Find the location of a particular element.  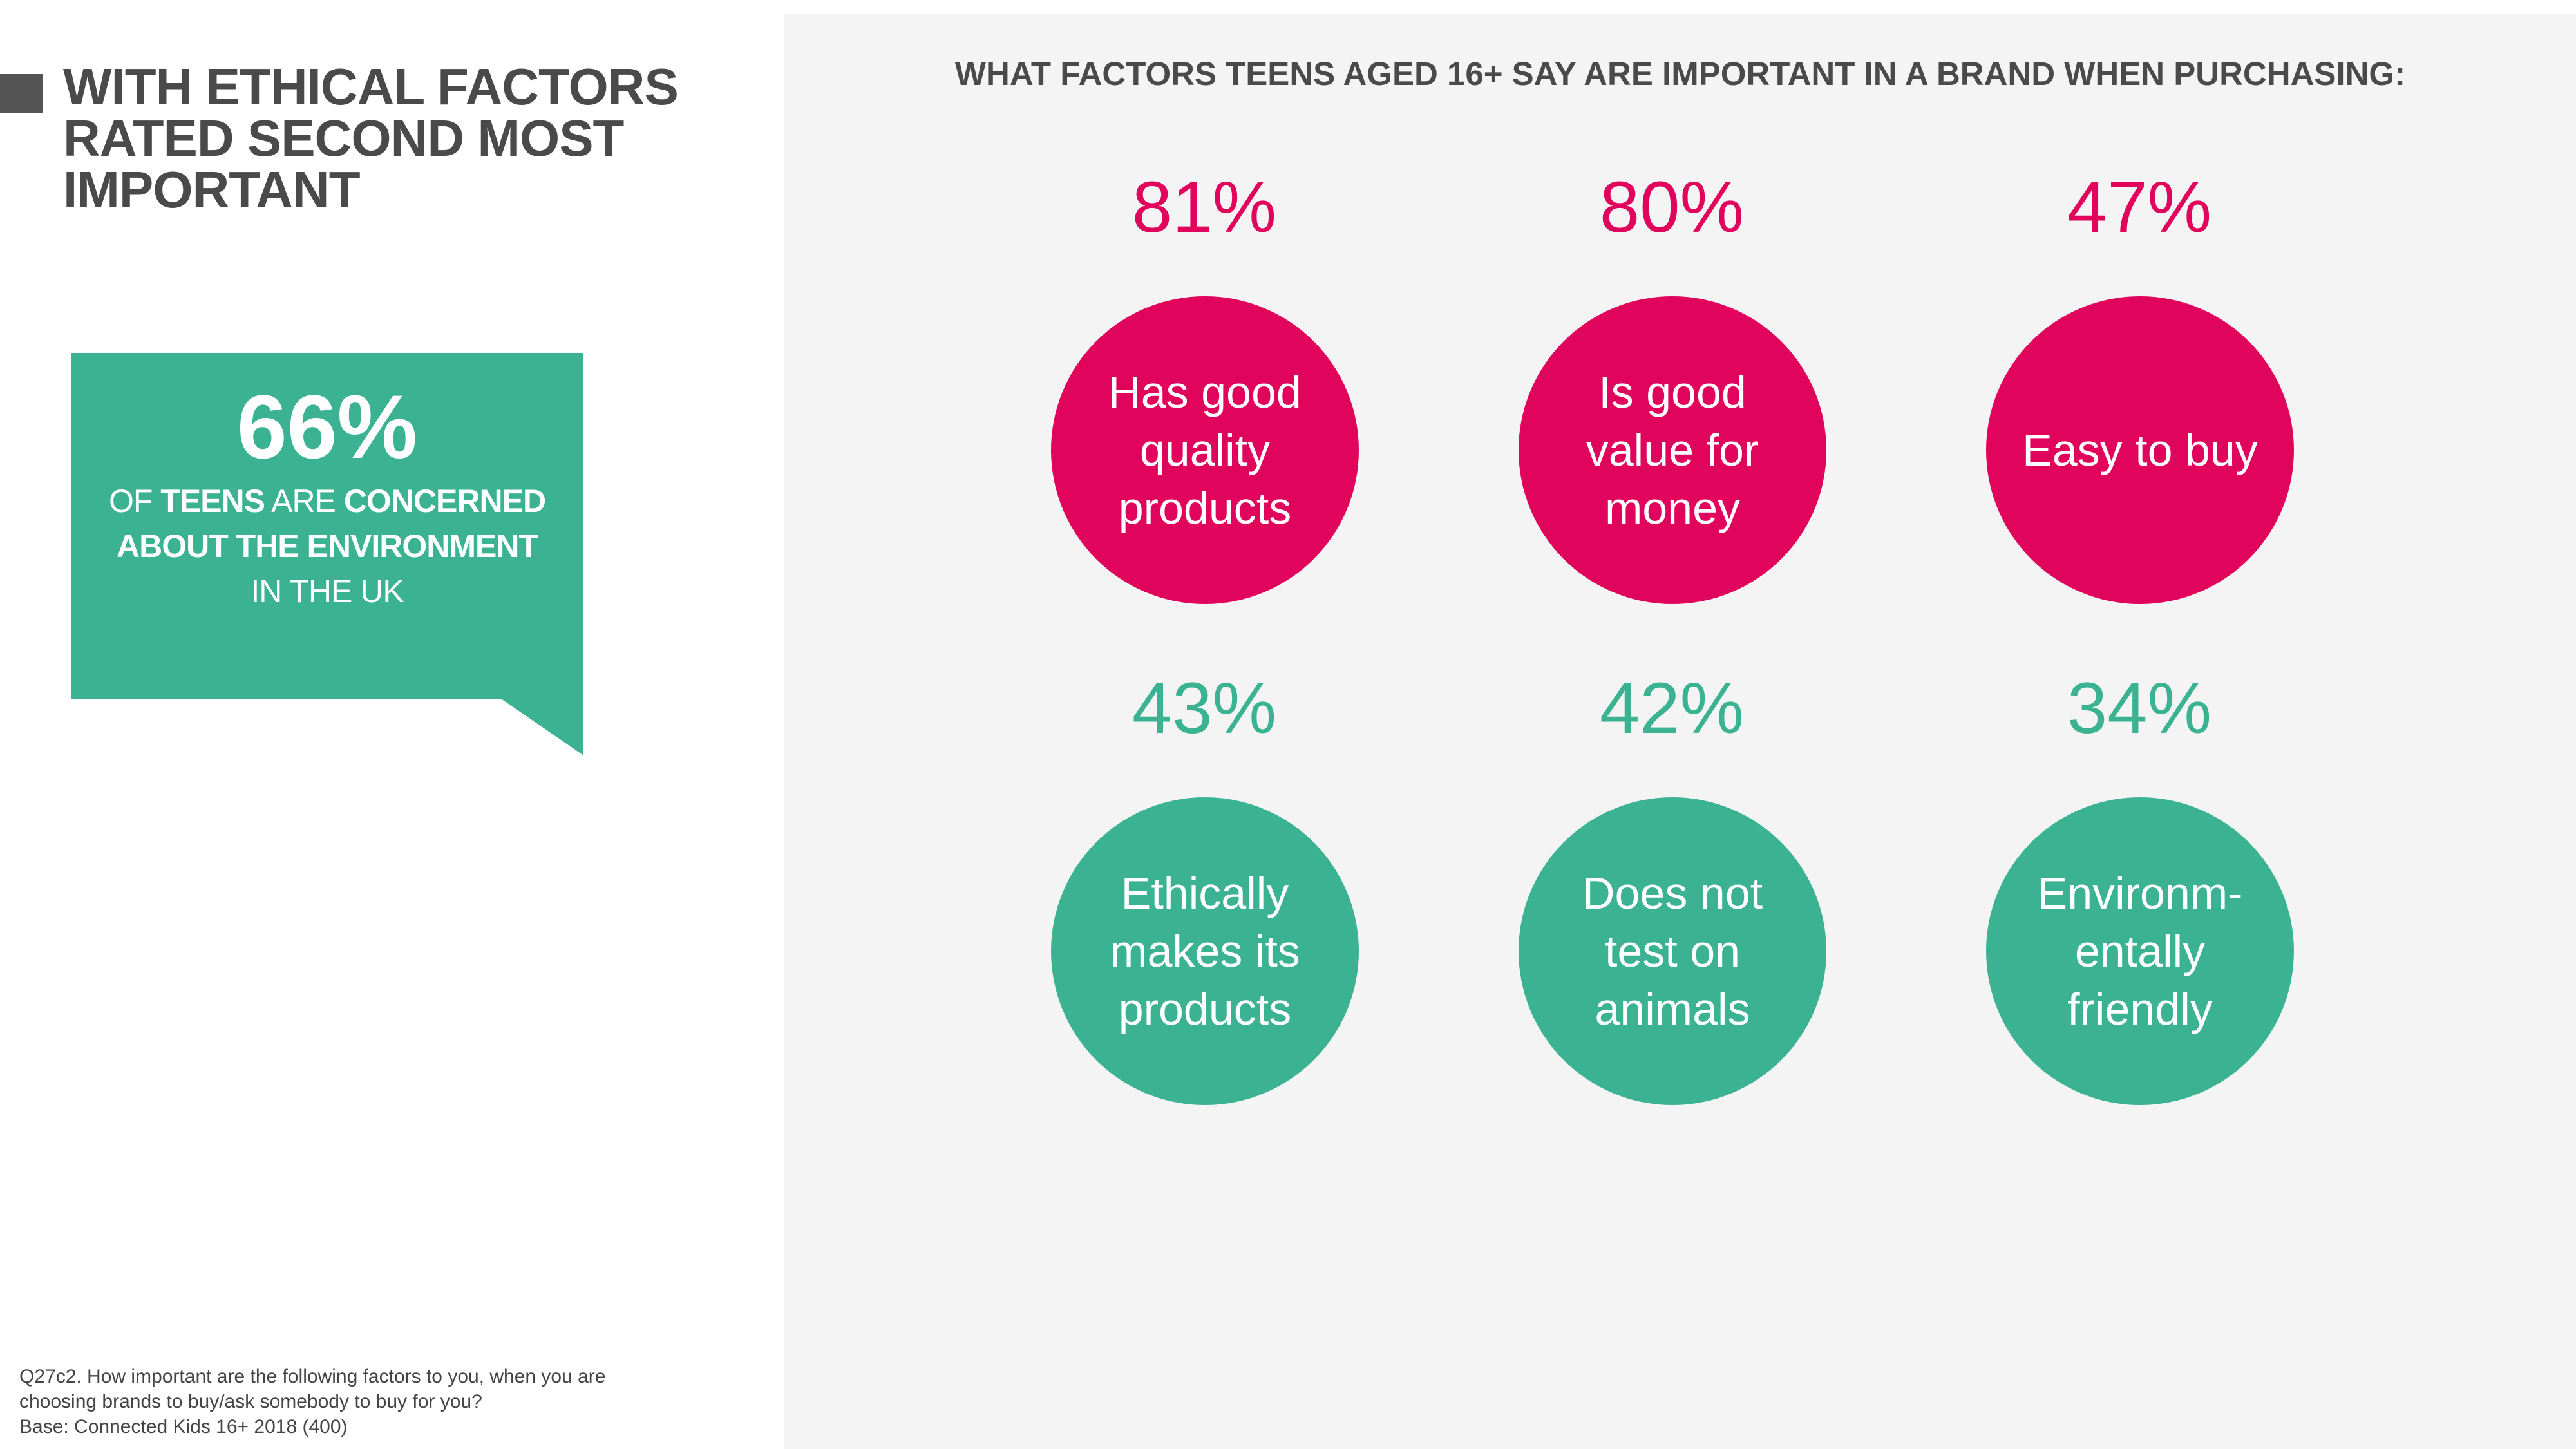

factor-percentage: 47% is located at coordinates (2139, 207).